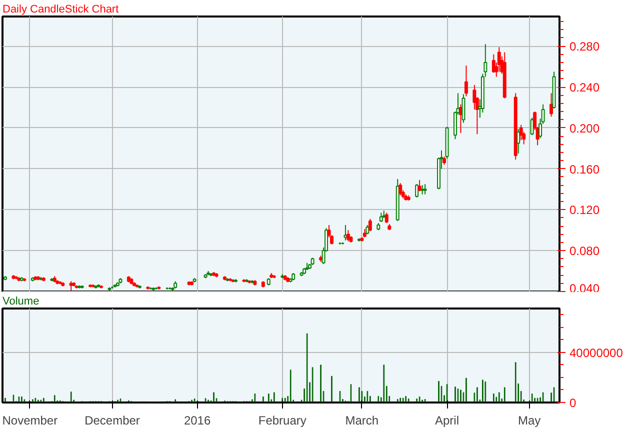  Describe the element at coordinates (447, 421) in the screenshot. I see `x-tick-label: April` at that location.